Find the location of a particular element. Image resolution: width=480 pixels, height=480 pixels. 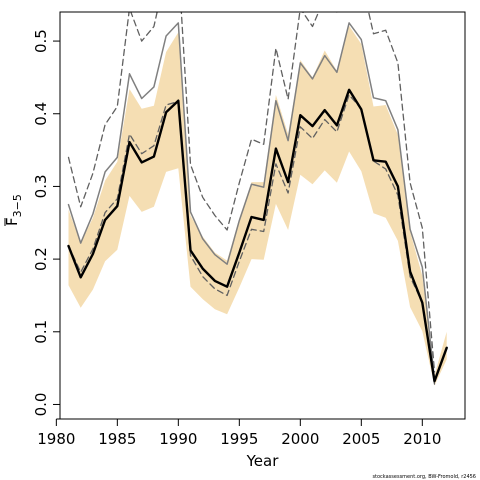

x-axis: 1980 1985 1990 1995 2000 2005 2010 is located at coordinates (239, 433).